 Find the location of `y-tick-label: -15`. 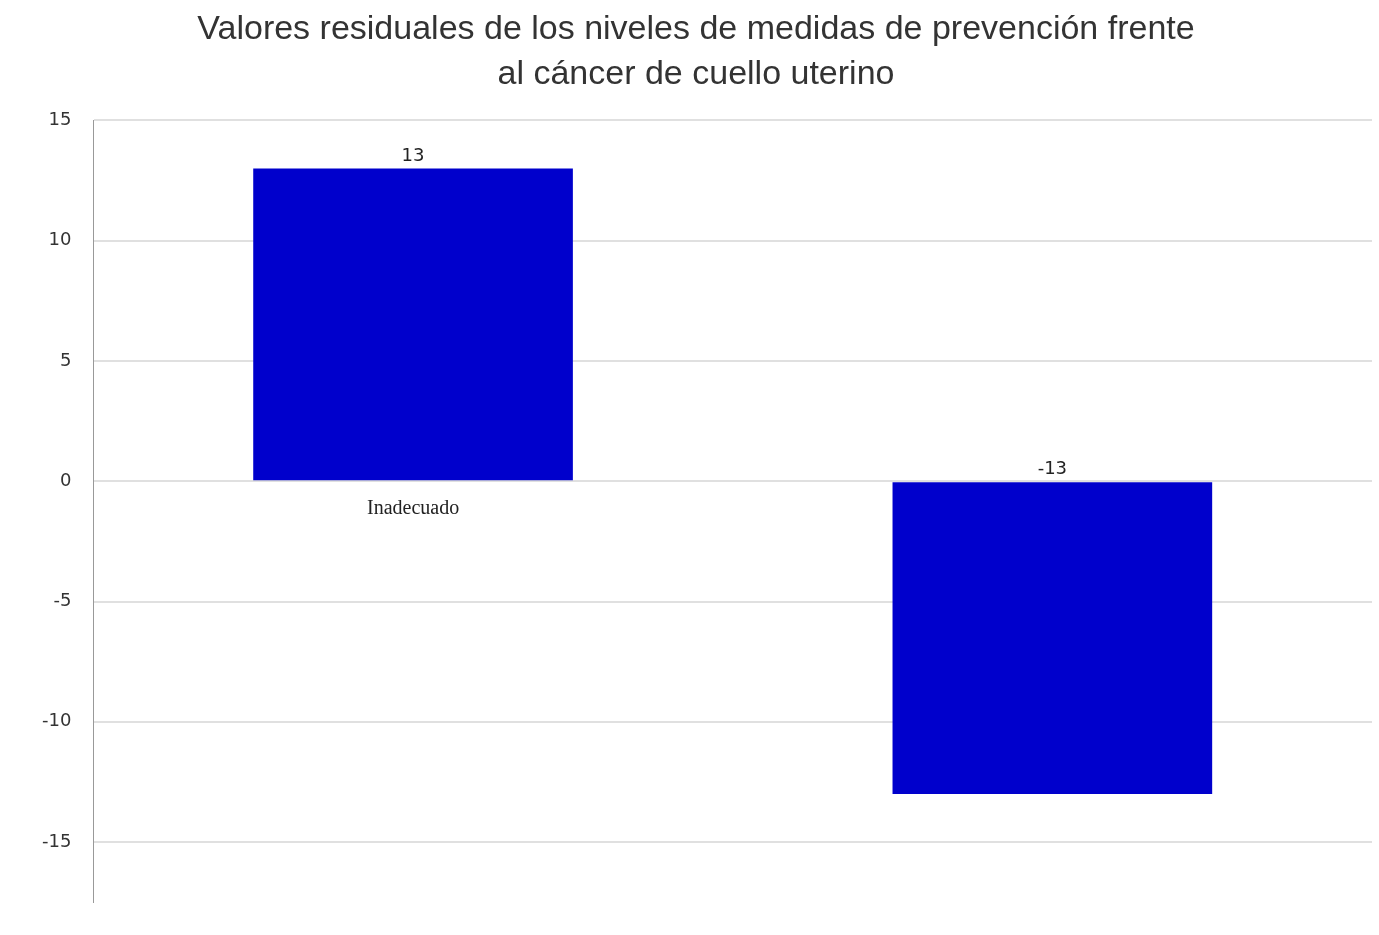

y-tick-label: -15 is located at coordinates (56, 840).